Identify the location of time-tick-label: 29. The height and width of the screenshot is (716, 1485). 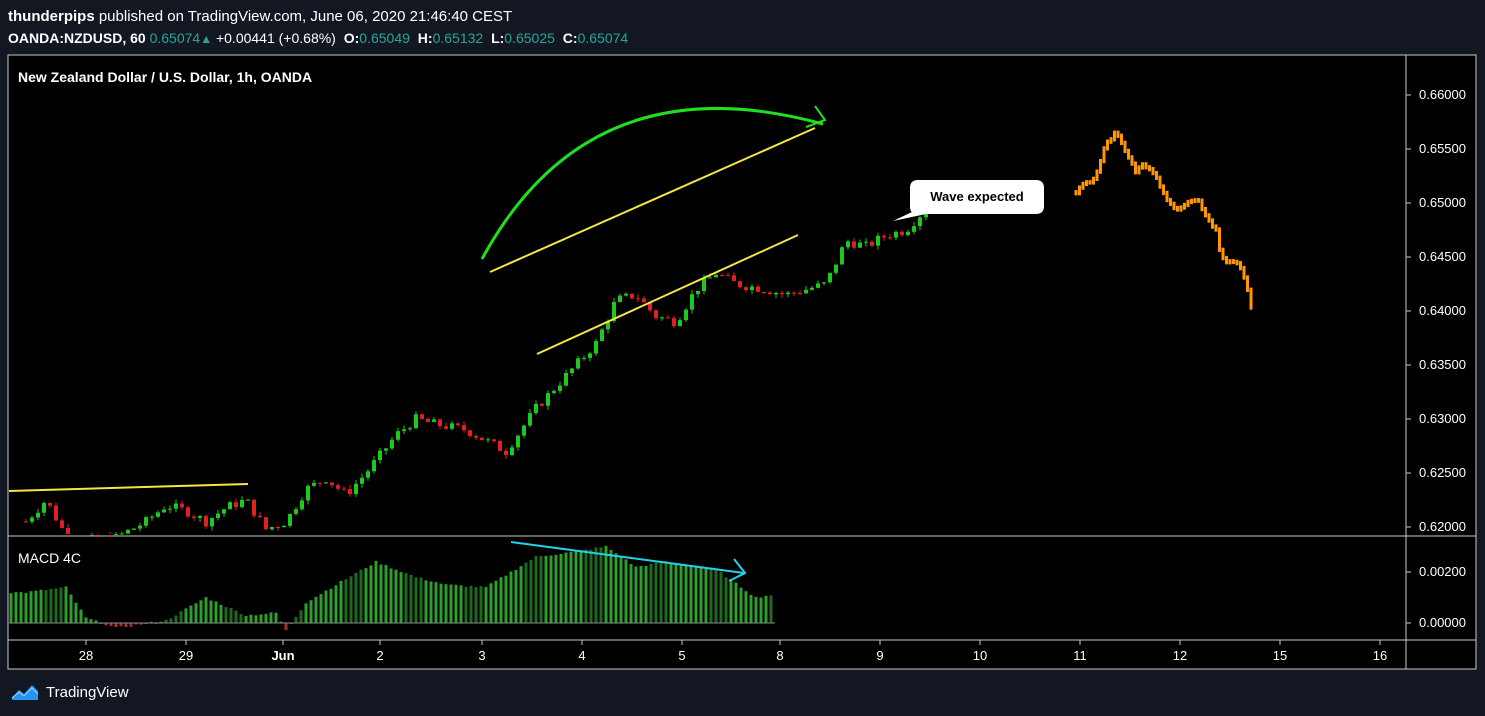
(186, 655).